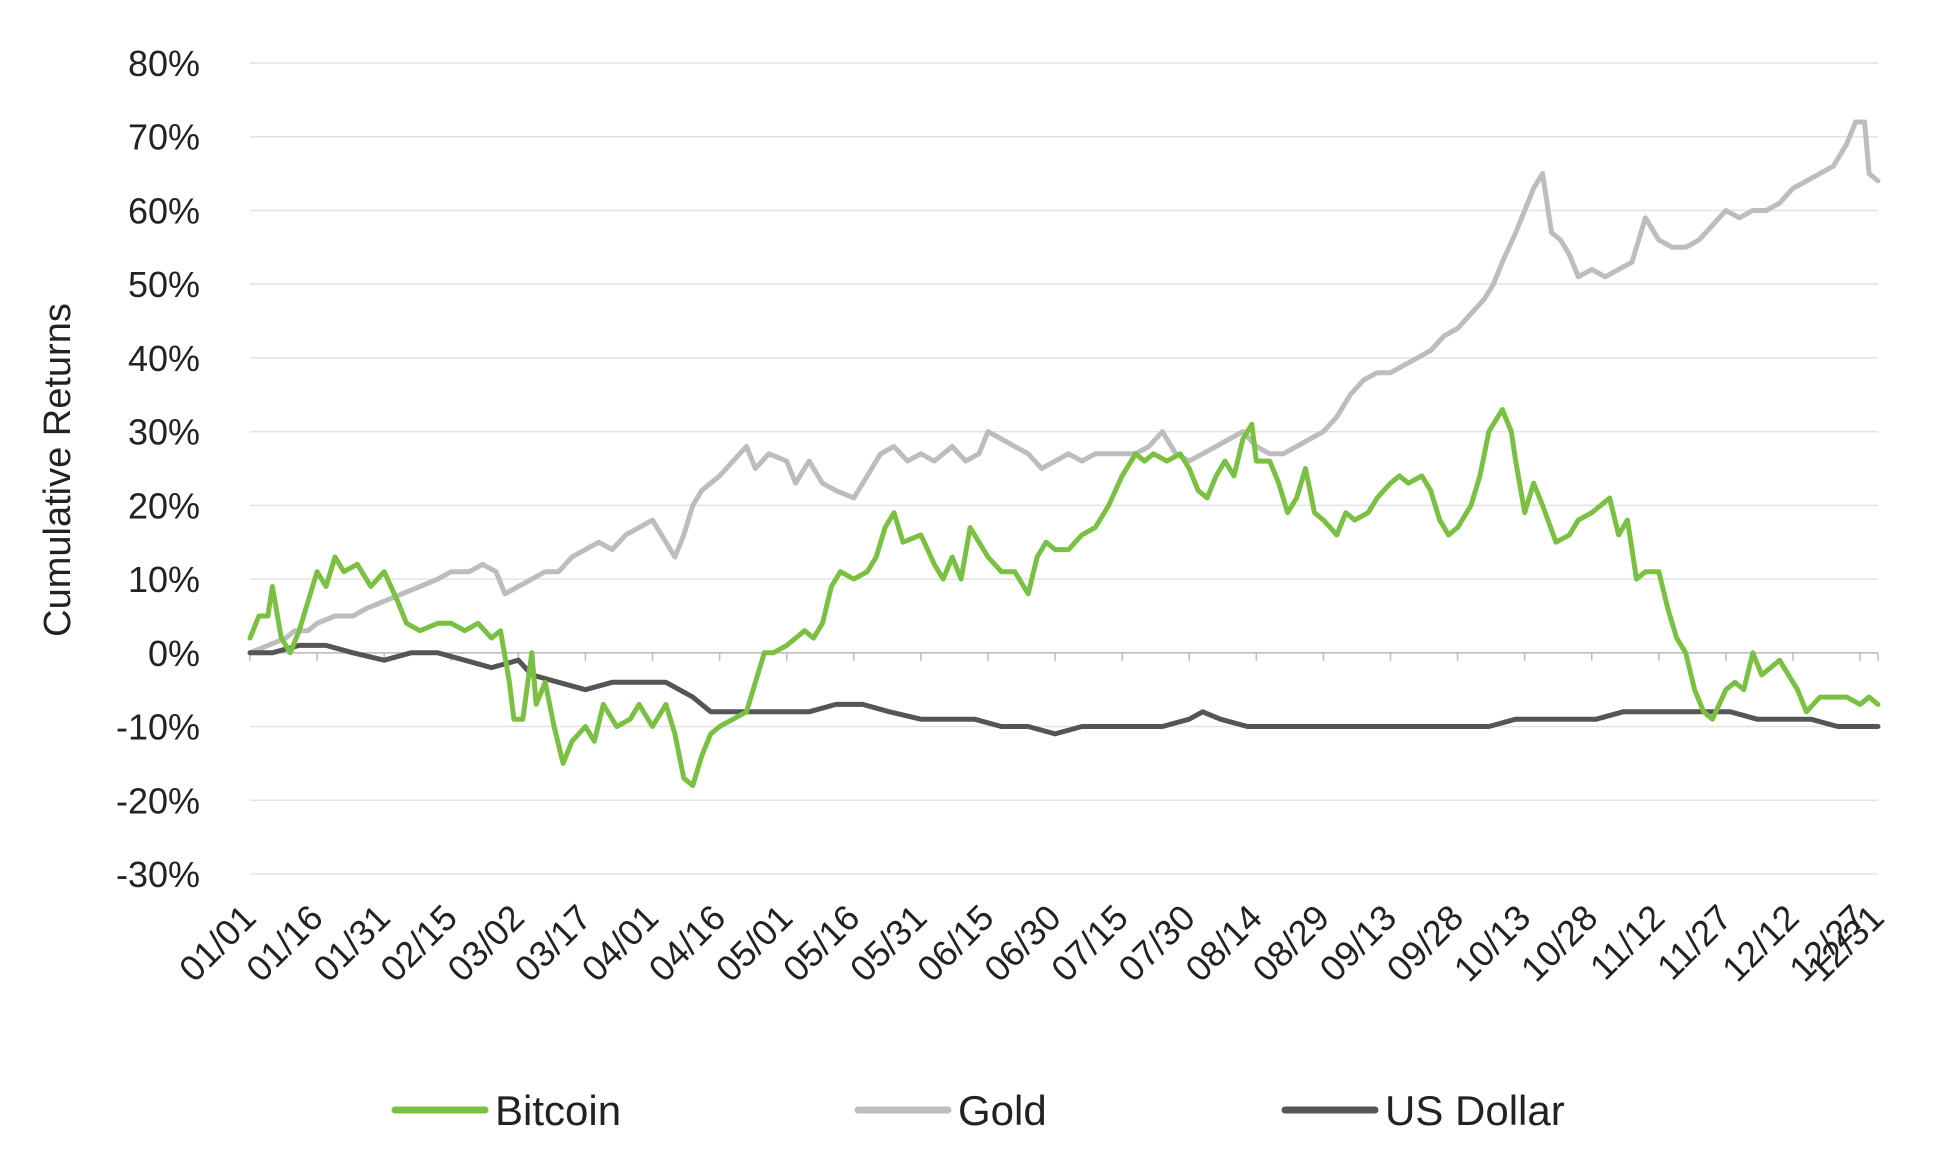  Describe the element at coordinates (1492, 943) in the screenshot. I see `x-tick-label: 10/13` at that location.